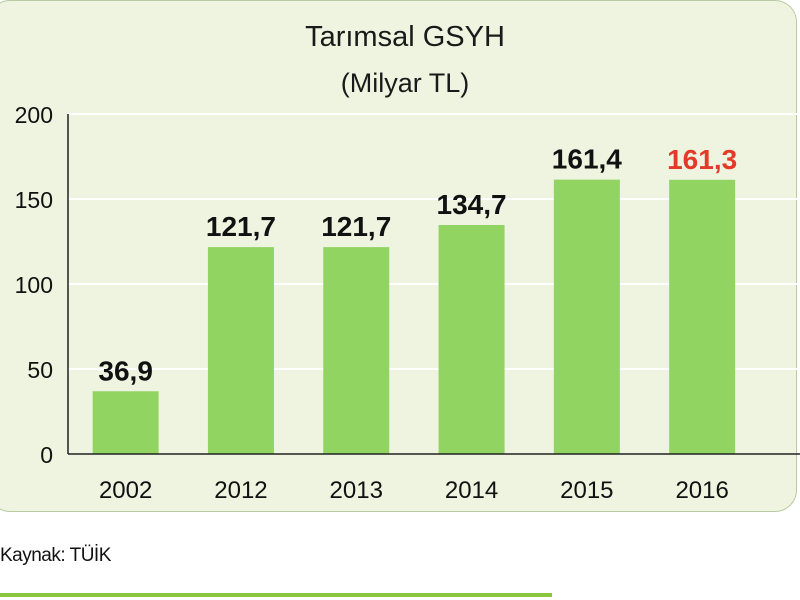 This screenshot has width=800, height=600. I want to click on source-note: Kaynak: TÜİK, so click(55, 555).